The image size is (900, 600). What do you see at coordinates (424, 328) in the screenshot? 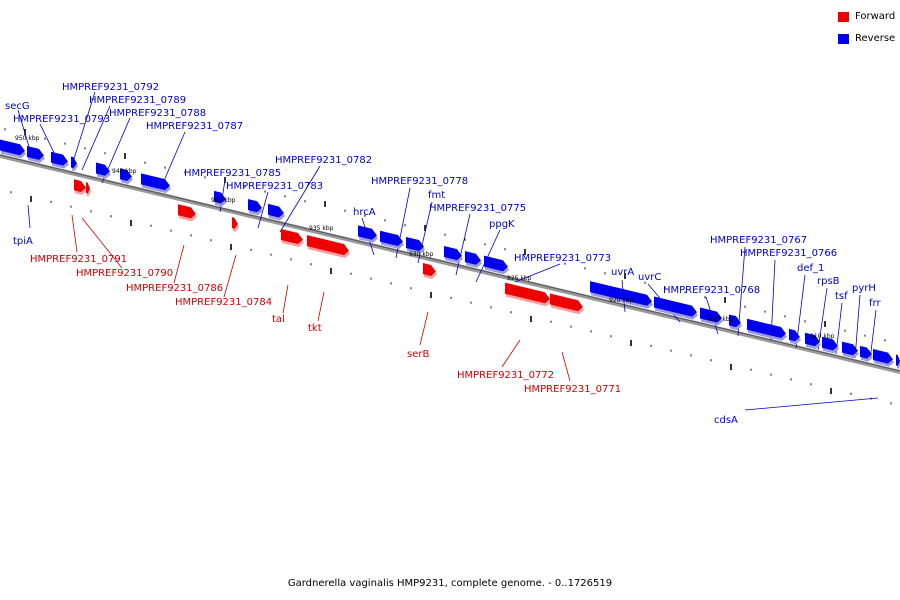
I see `connector-serB` at bounding box center [424, 328].